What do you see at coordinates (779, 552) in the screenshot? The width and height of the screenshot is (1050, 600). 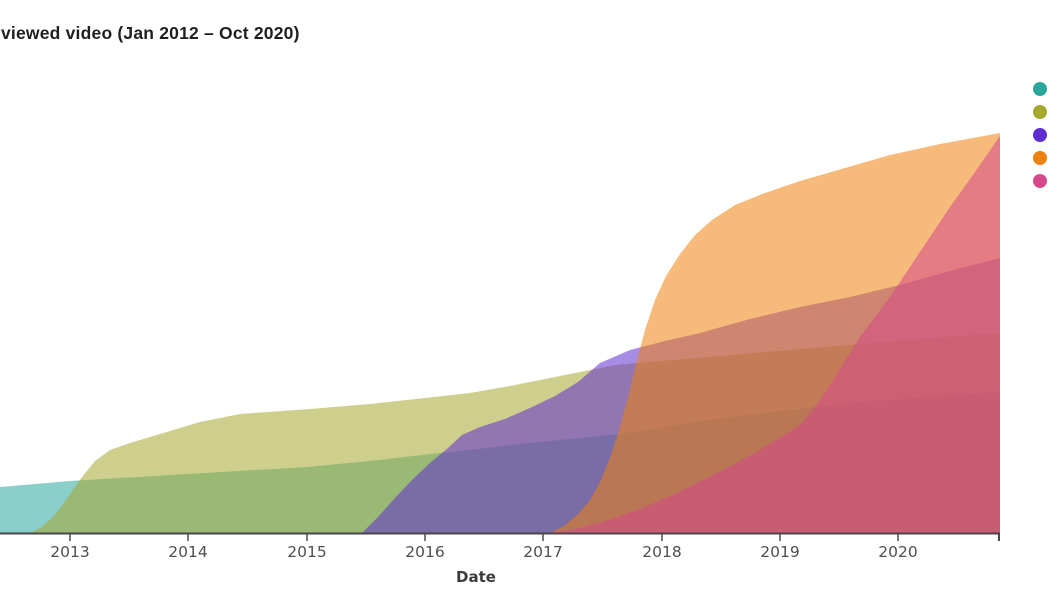 I see `x-tick-label-2019: 2019` at bounding box center [779, 552].